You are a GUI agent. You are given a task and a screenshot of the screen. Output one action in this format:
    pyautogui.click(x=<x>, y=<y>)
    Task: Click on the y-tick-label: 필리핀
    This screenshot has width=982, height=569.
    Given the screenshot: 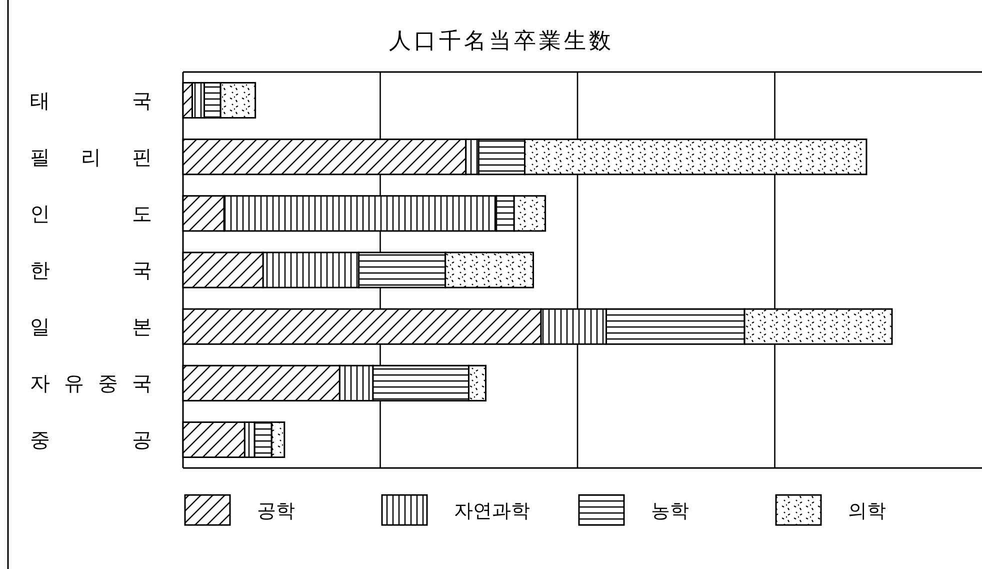 What is the action you would take?
    pyautogui.click(x=91, y=156)
    